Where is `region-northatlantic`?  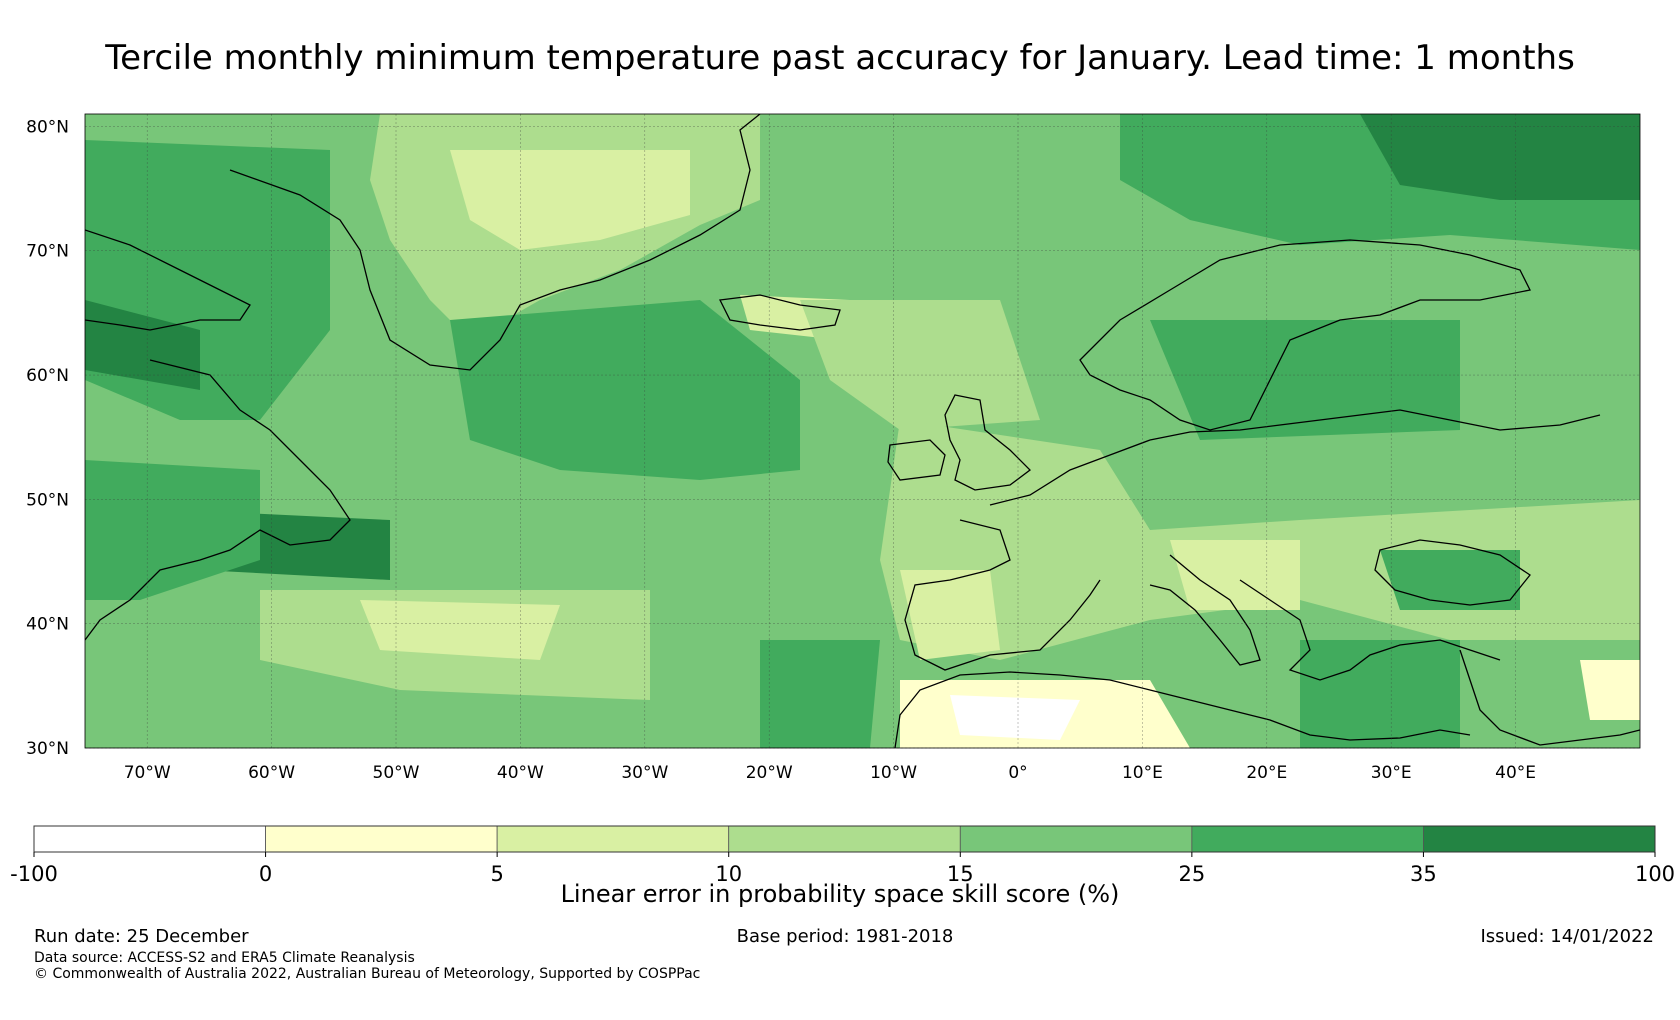 region-northatlantic is located at coordinates (625, 390).